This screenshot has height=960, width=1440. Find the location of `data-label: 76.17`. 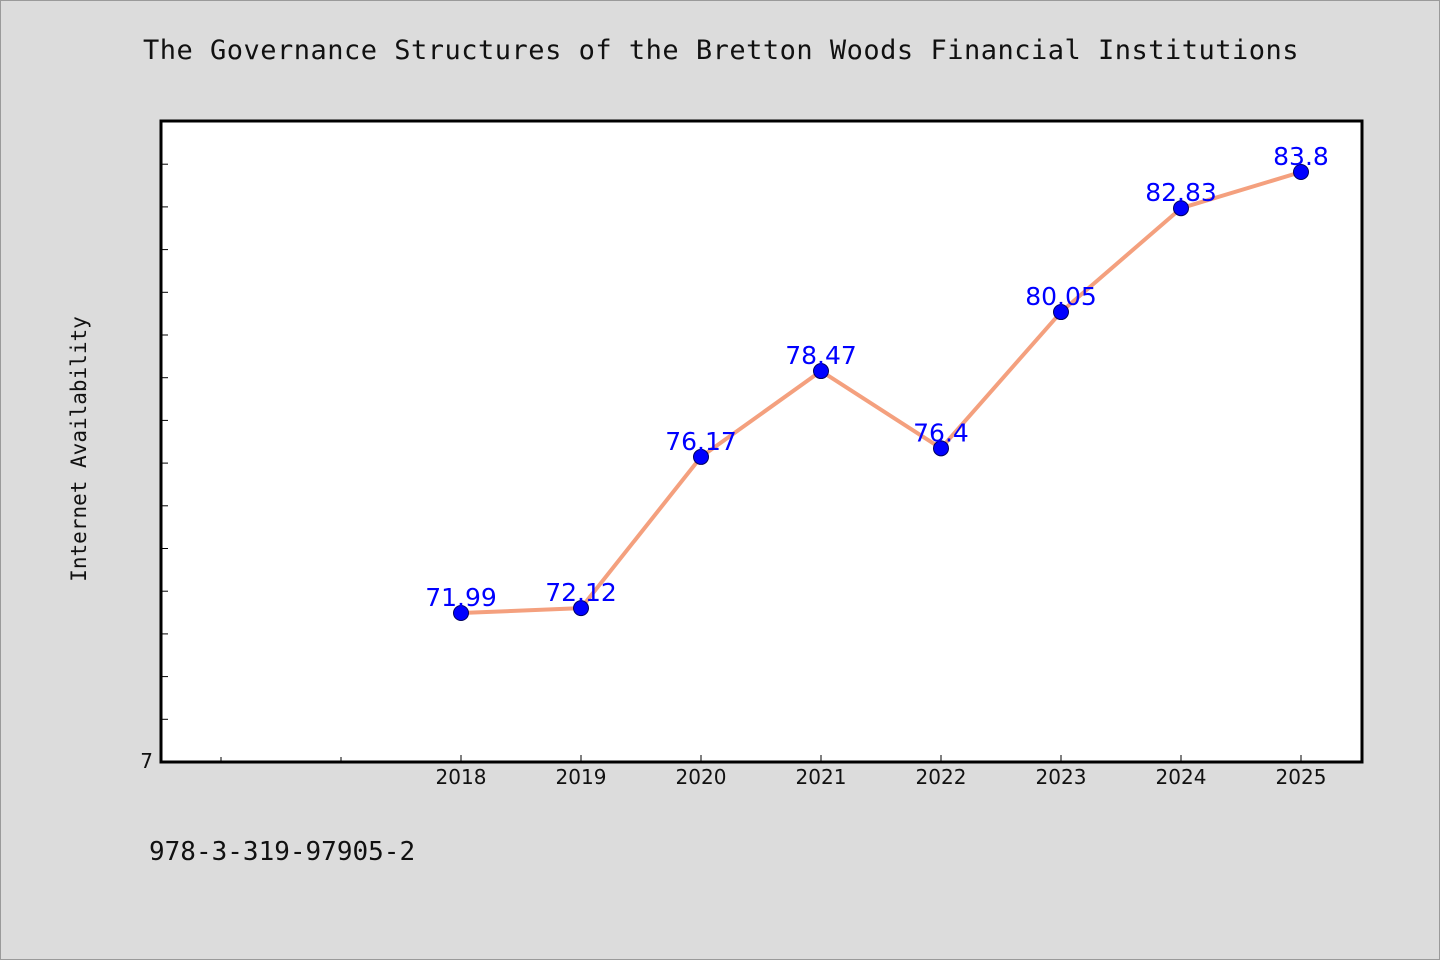

data-label: 76.17 is located at coordinates (701, 441).